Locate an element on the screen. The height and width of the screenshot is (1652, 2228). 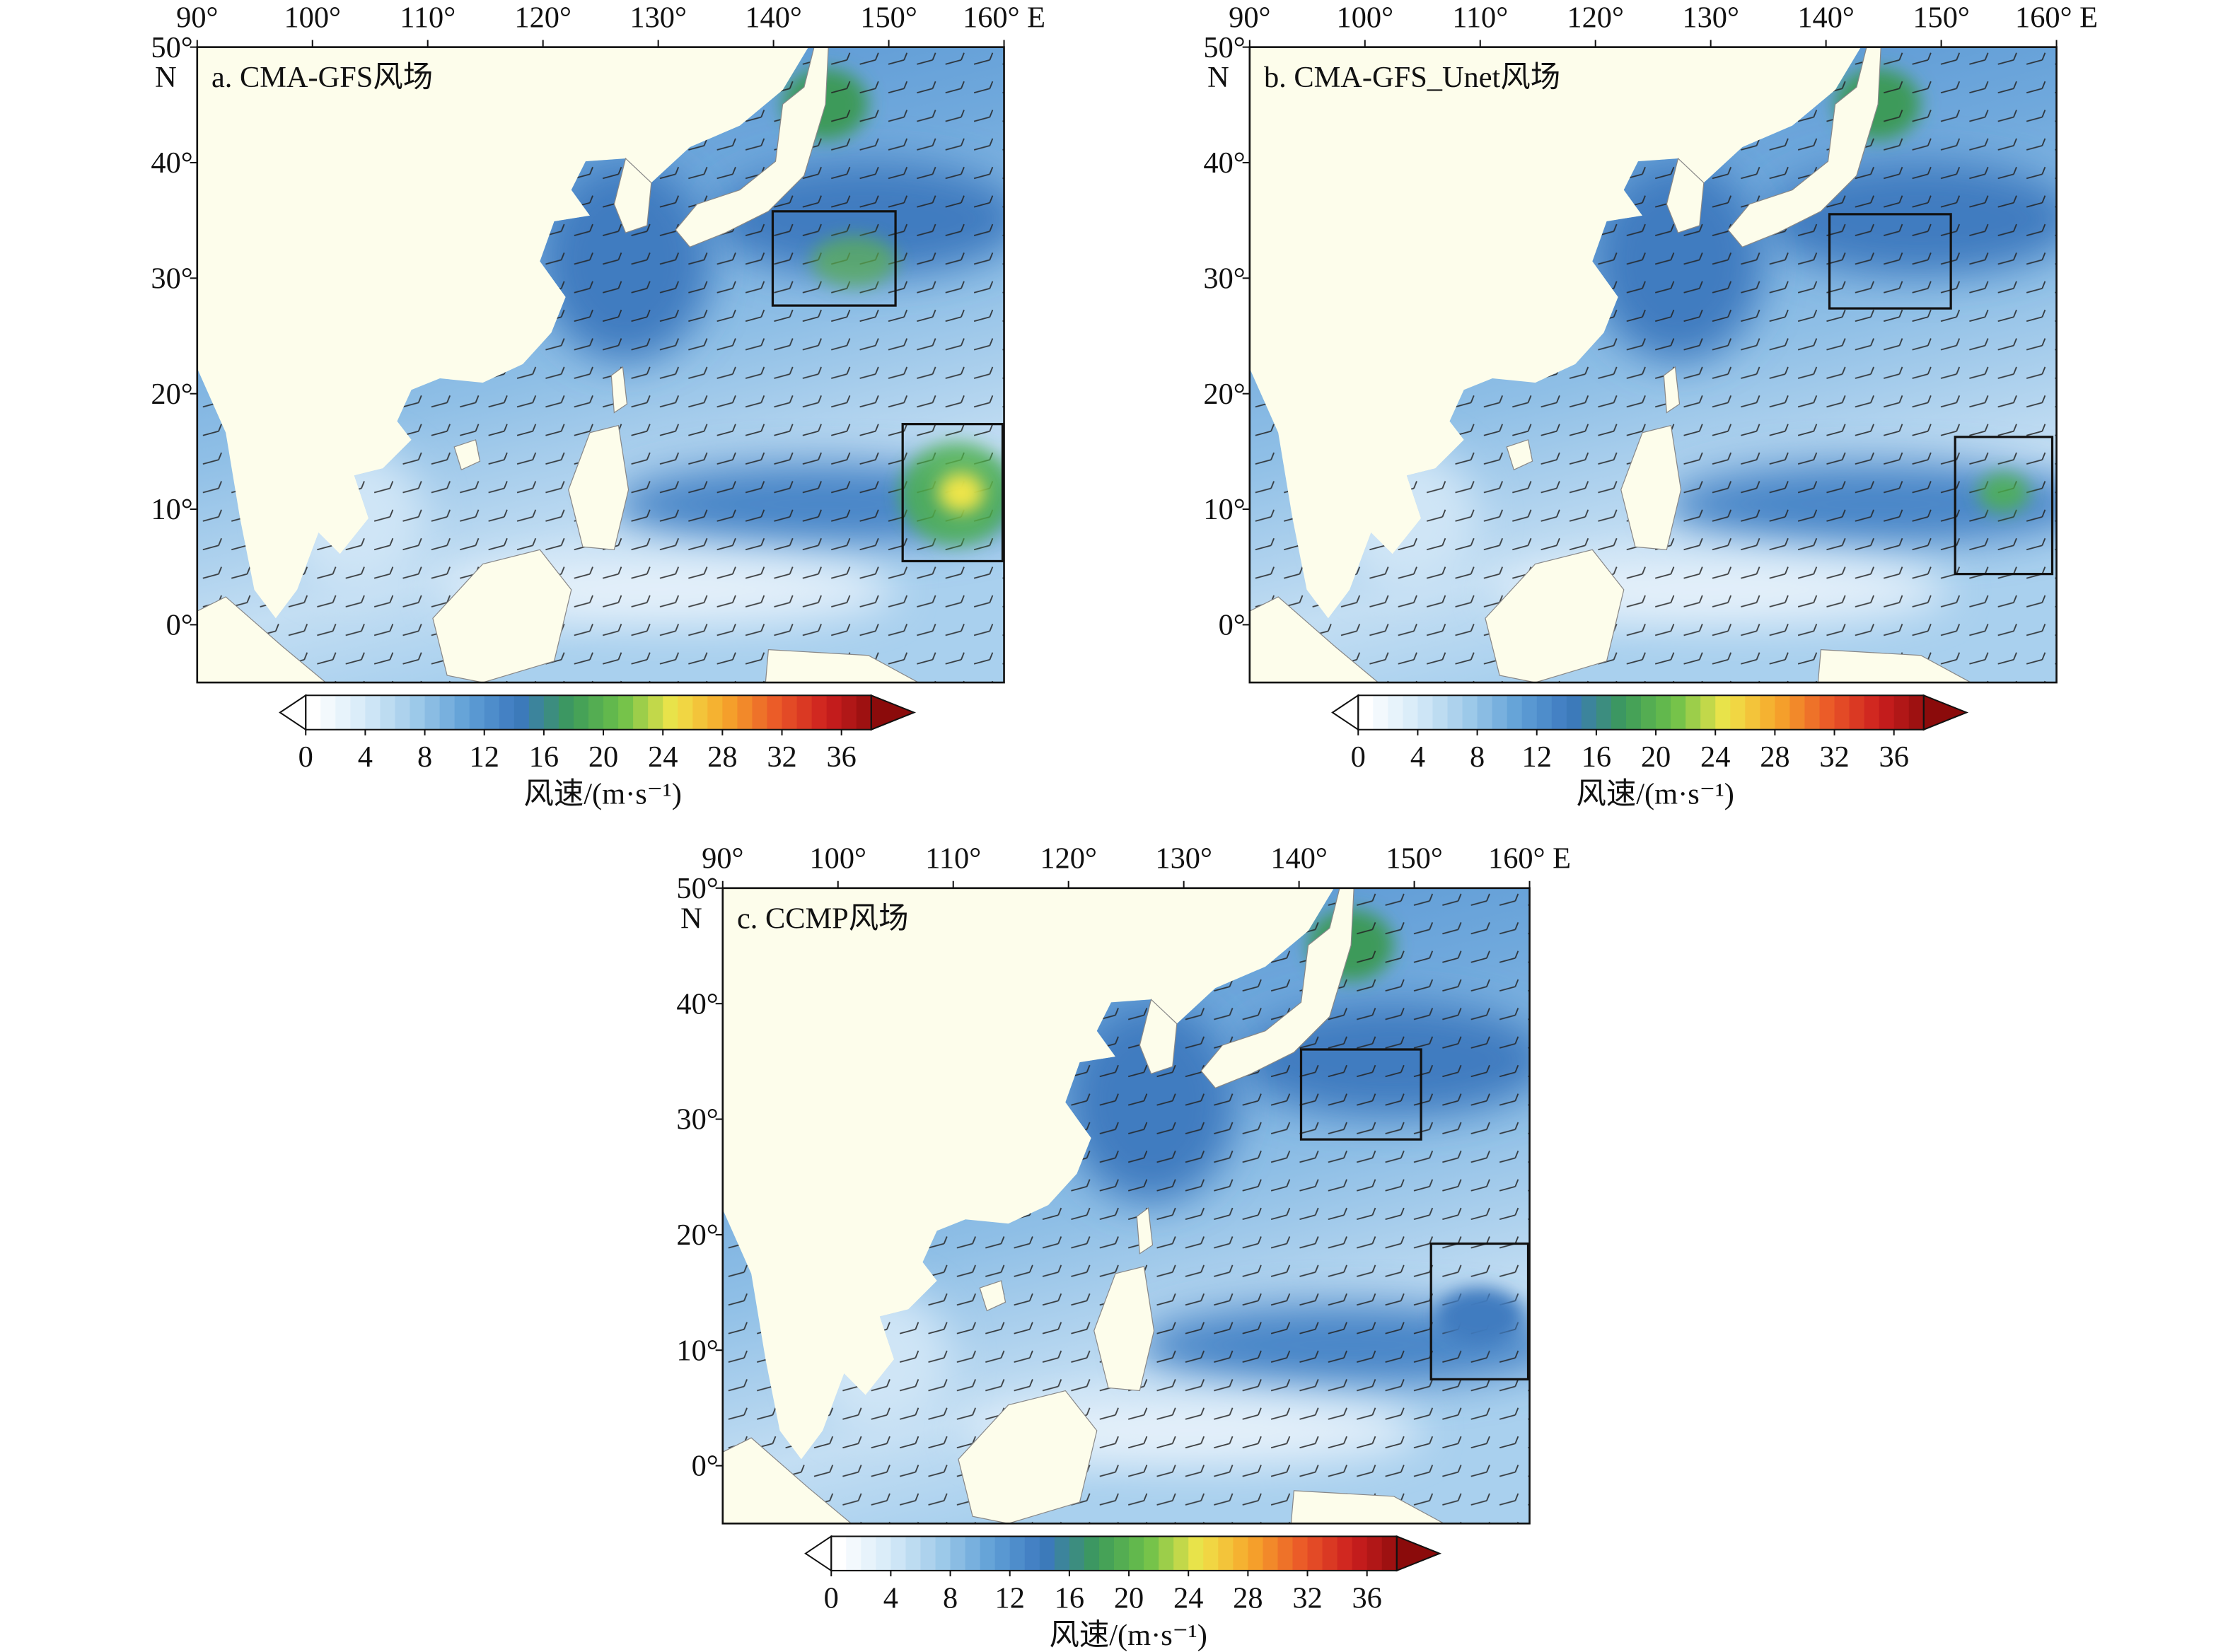
lat-tick-label: 0° is located at coordinates (1232, 626).